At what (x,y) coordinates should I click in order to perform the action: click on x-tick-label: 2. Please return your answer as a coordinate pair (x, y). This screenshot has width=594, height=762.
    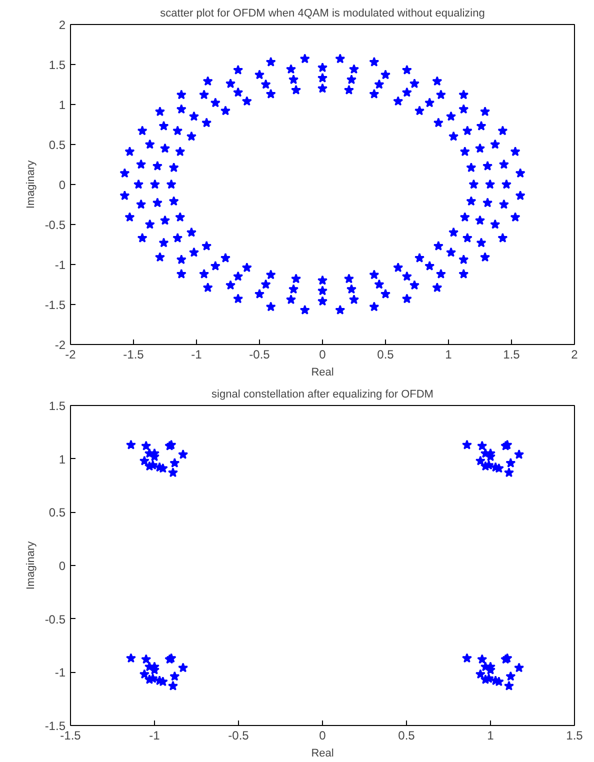
    Looking at the image, I should click on (574, 355).